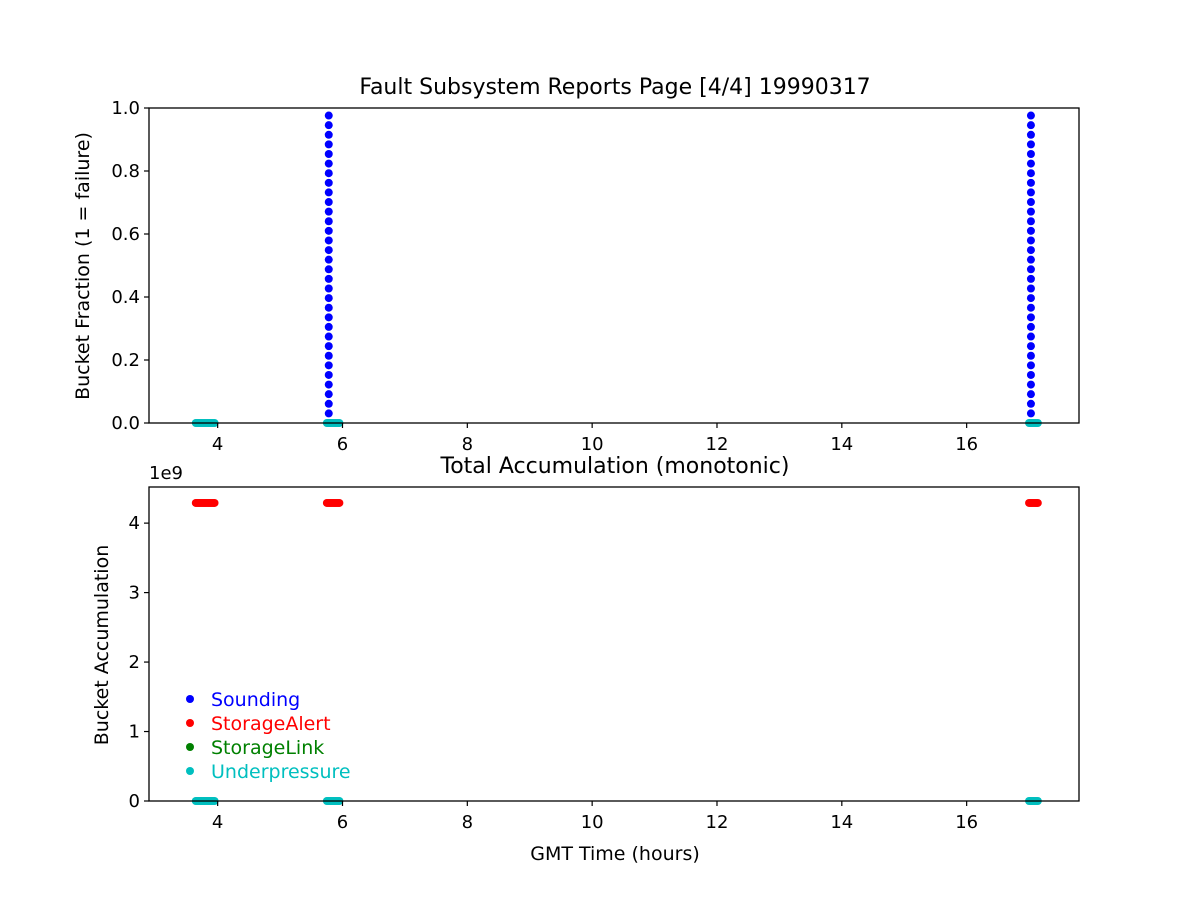 The image size is (1200, 900). What do you see at coordinates (166, 473) in the screenshot?
I see `y-offset-text: 1e9` at bounding box center [166, 473].